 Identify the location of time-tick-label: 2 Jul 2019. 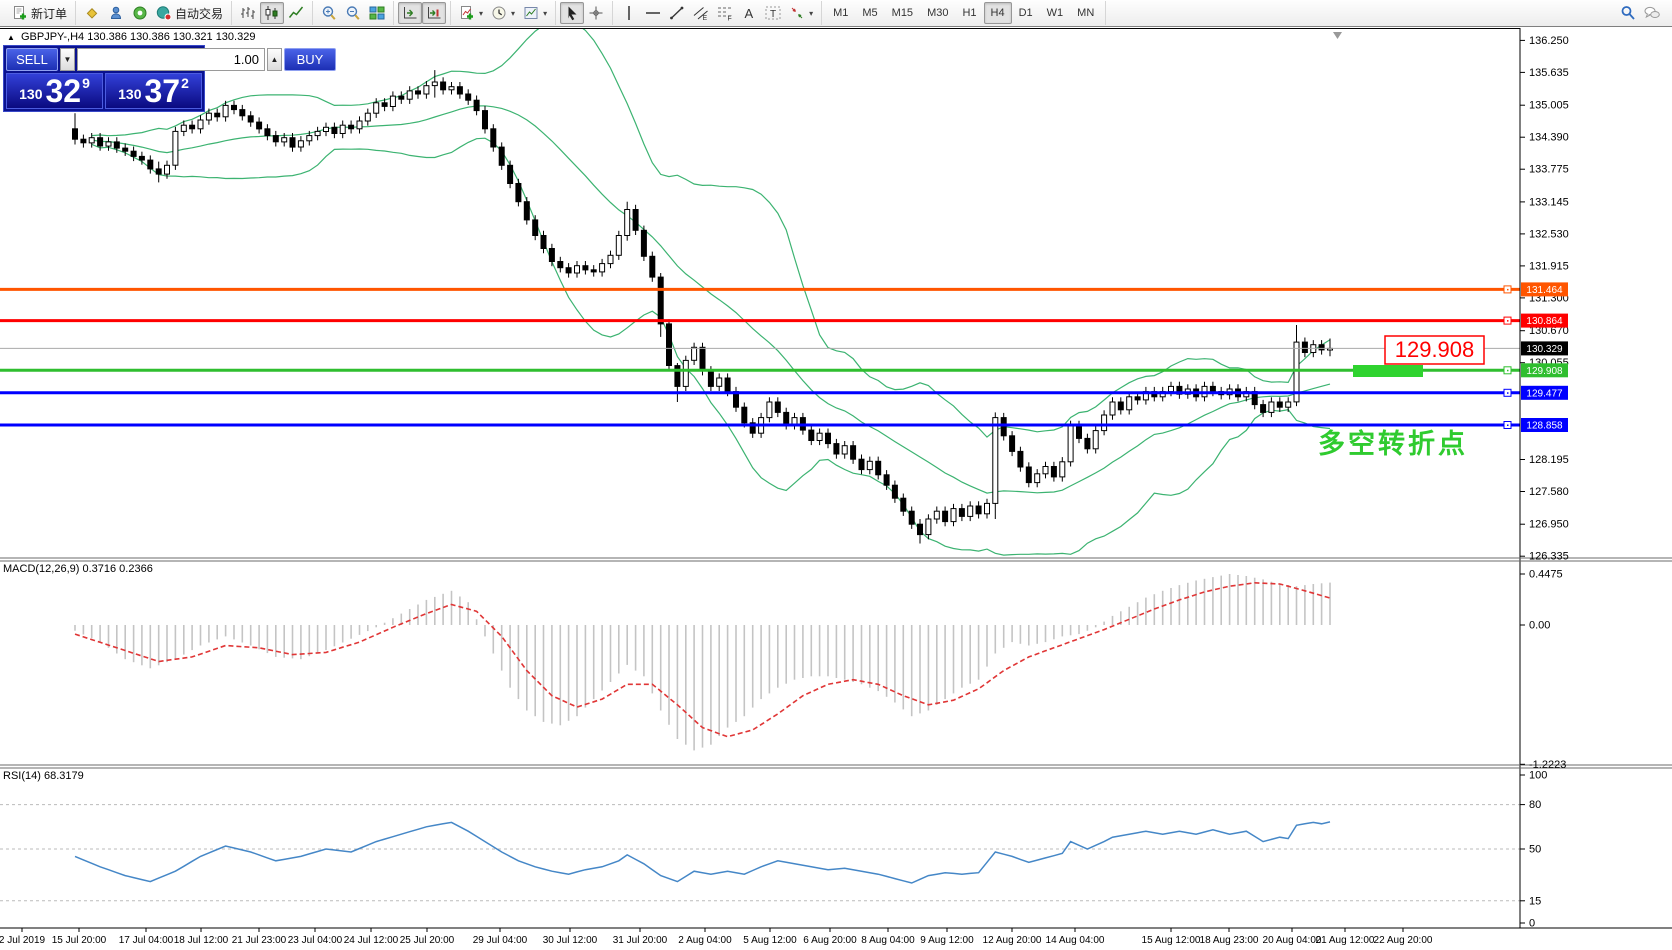
(23, 940).